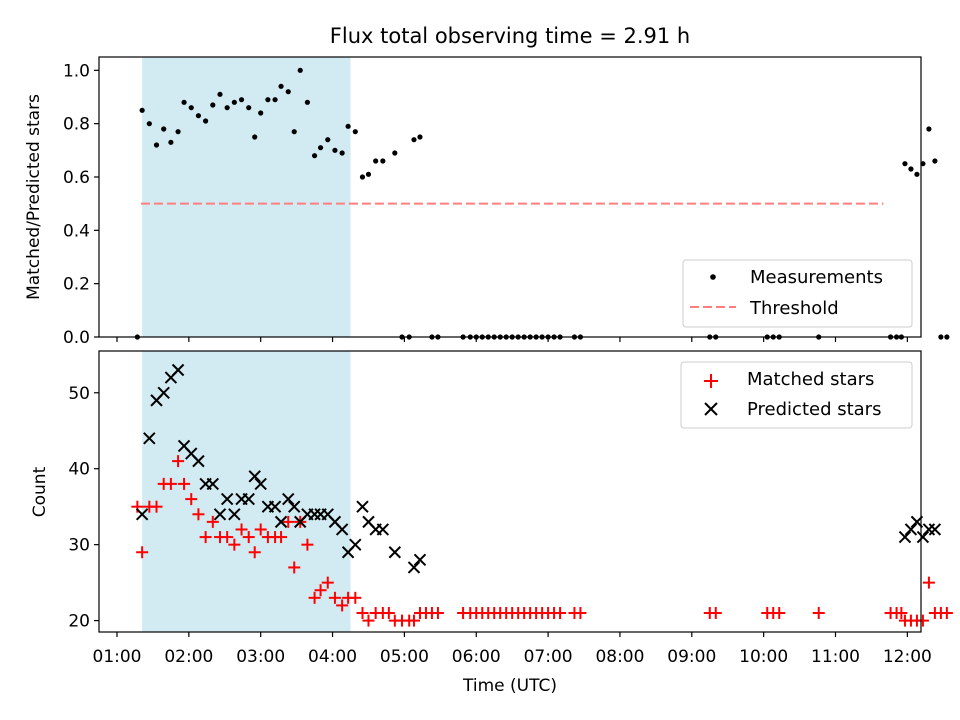  I want to click on legend-box-top, so click(797, 293).